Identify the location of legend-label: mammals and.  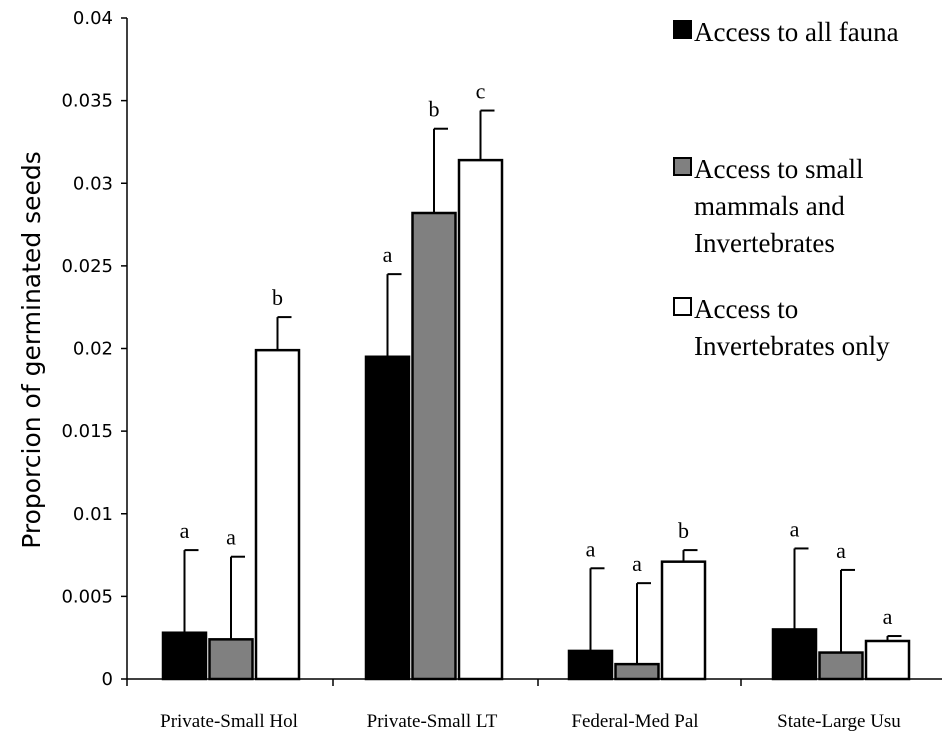
(769, 206).